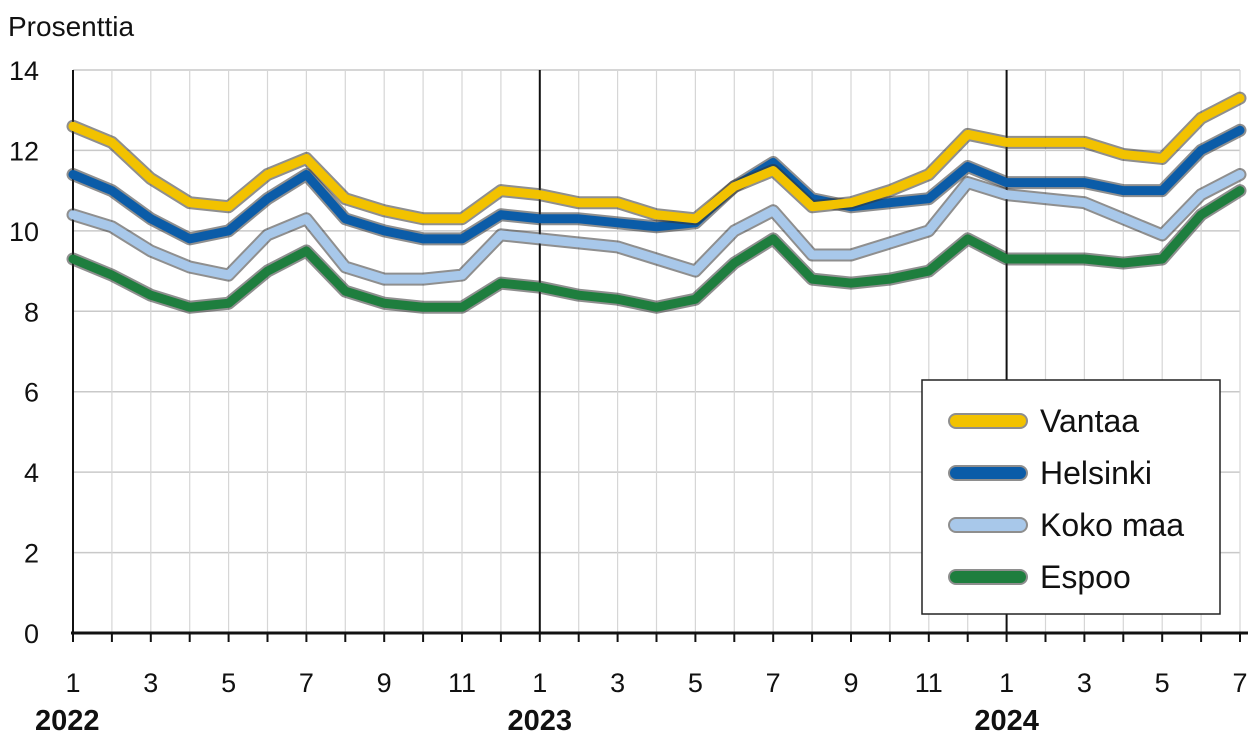 Image resolution: width=1250 pixels, height=737 pixels. What do you see at coordinates (659, 636) in the screenshot?
I see `axes` at bounding box center [659, 636].